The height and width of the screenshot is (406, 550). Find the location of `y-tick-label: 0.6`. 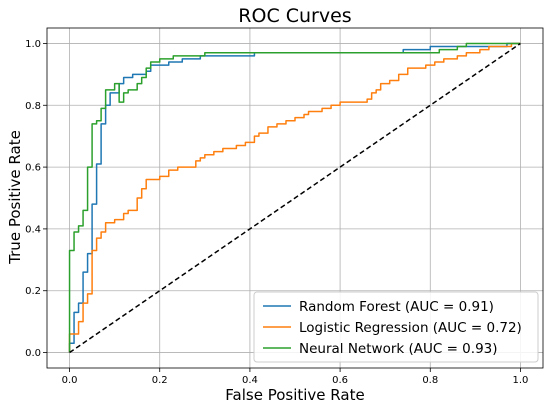

y-tick-label: 0.6 is located at coordinates (33, 168).